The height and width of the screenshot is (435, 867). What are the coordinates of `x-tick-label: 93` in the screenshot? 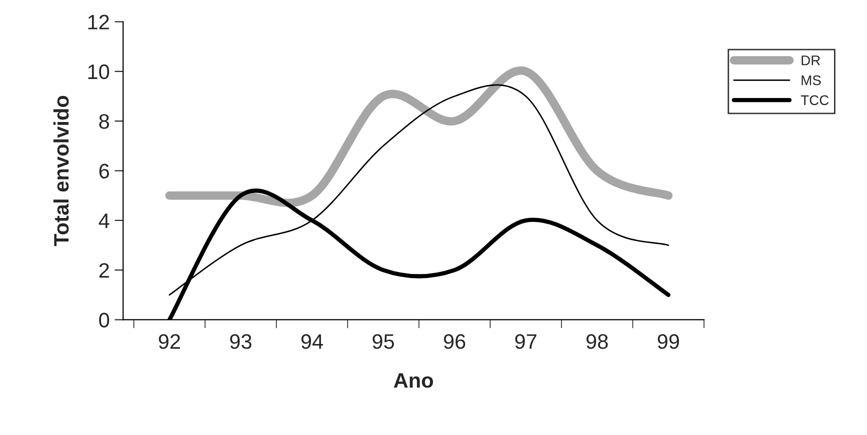 It's located at (241, 341).